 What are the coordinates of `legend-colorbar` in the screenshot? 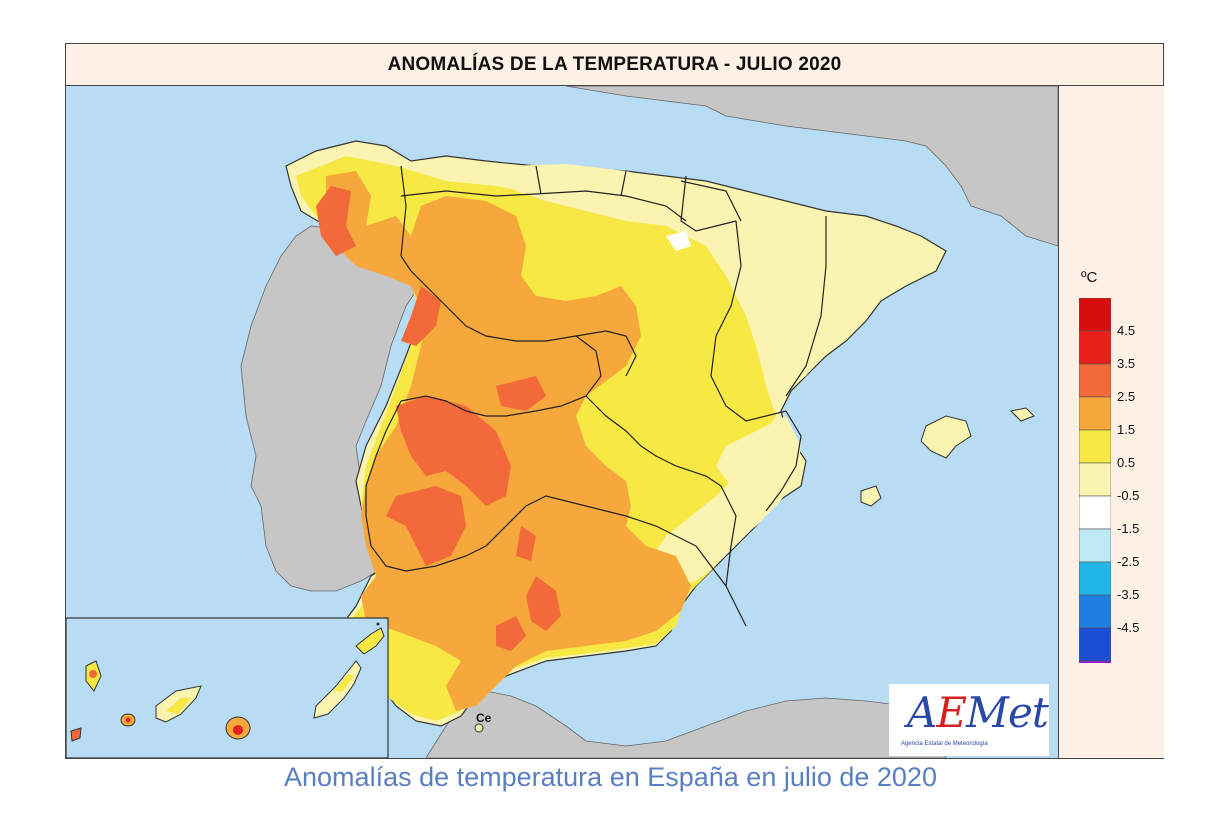 It's located at (1095, 480).